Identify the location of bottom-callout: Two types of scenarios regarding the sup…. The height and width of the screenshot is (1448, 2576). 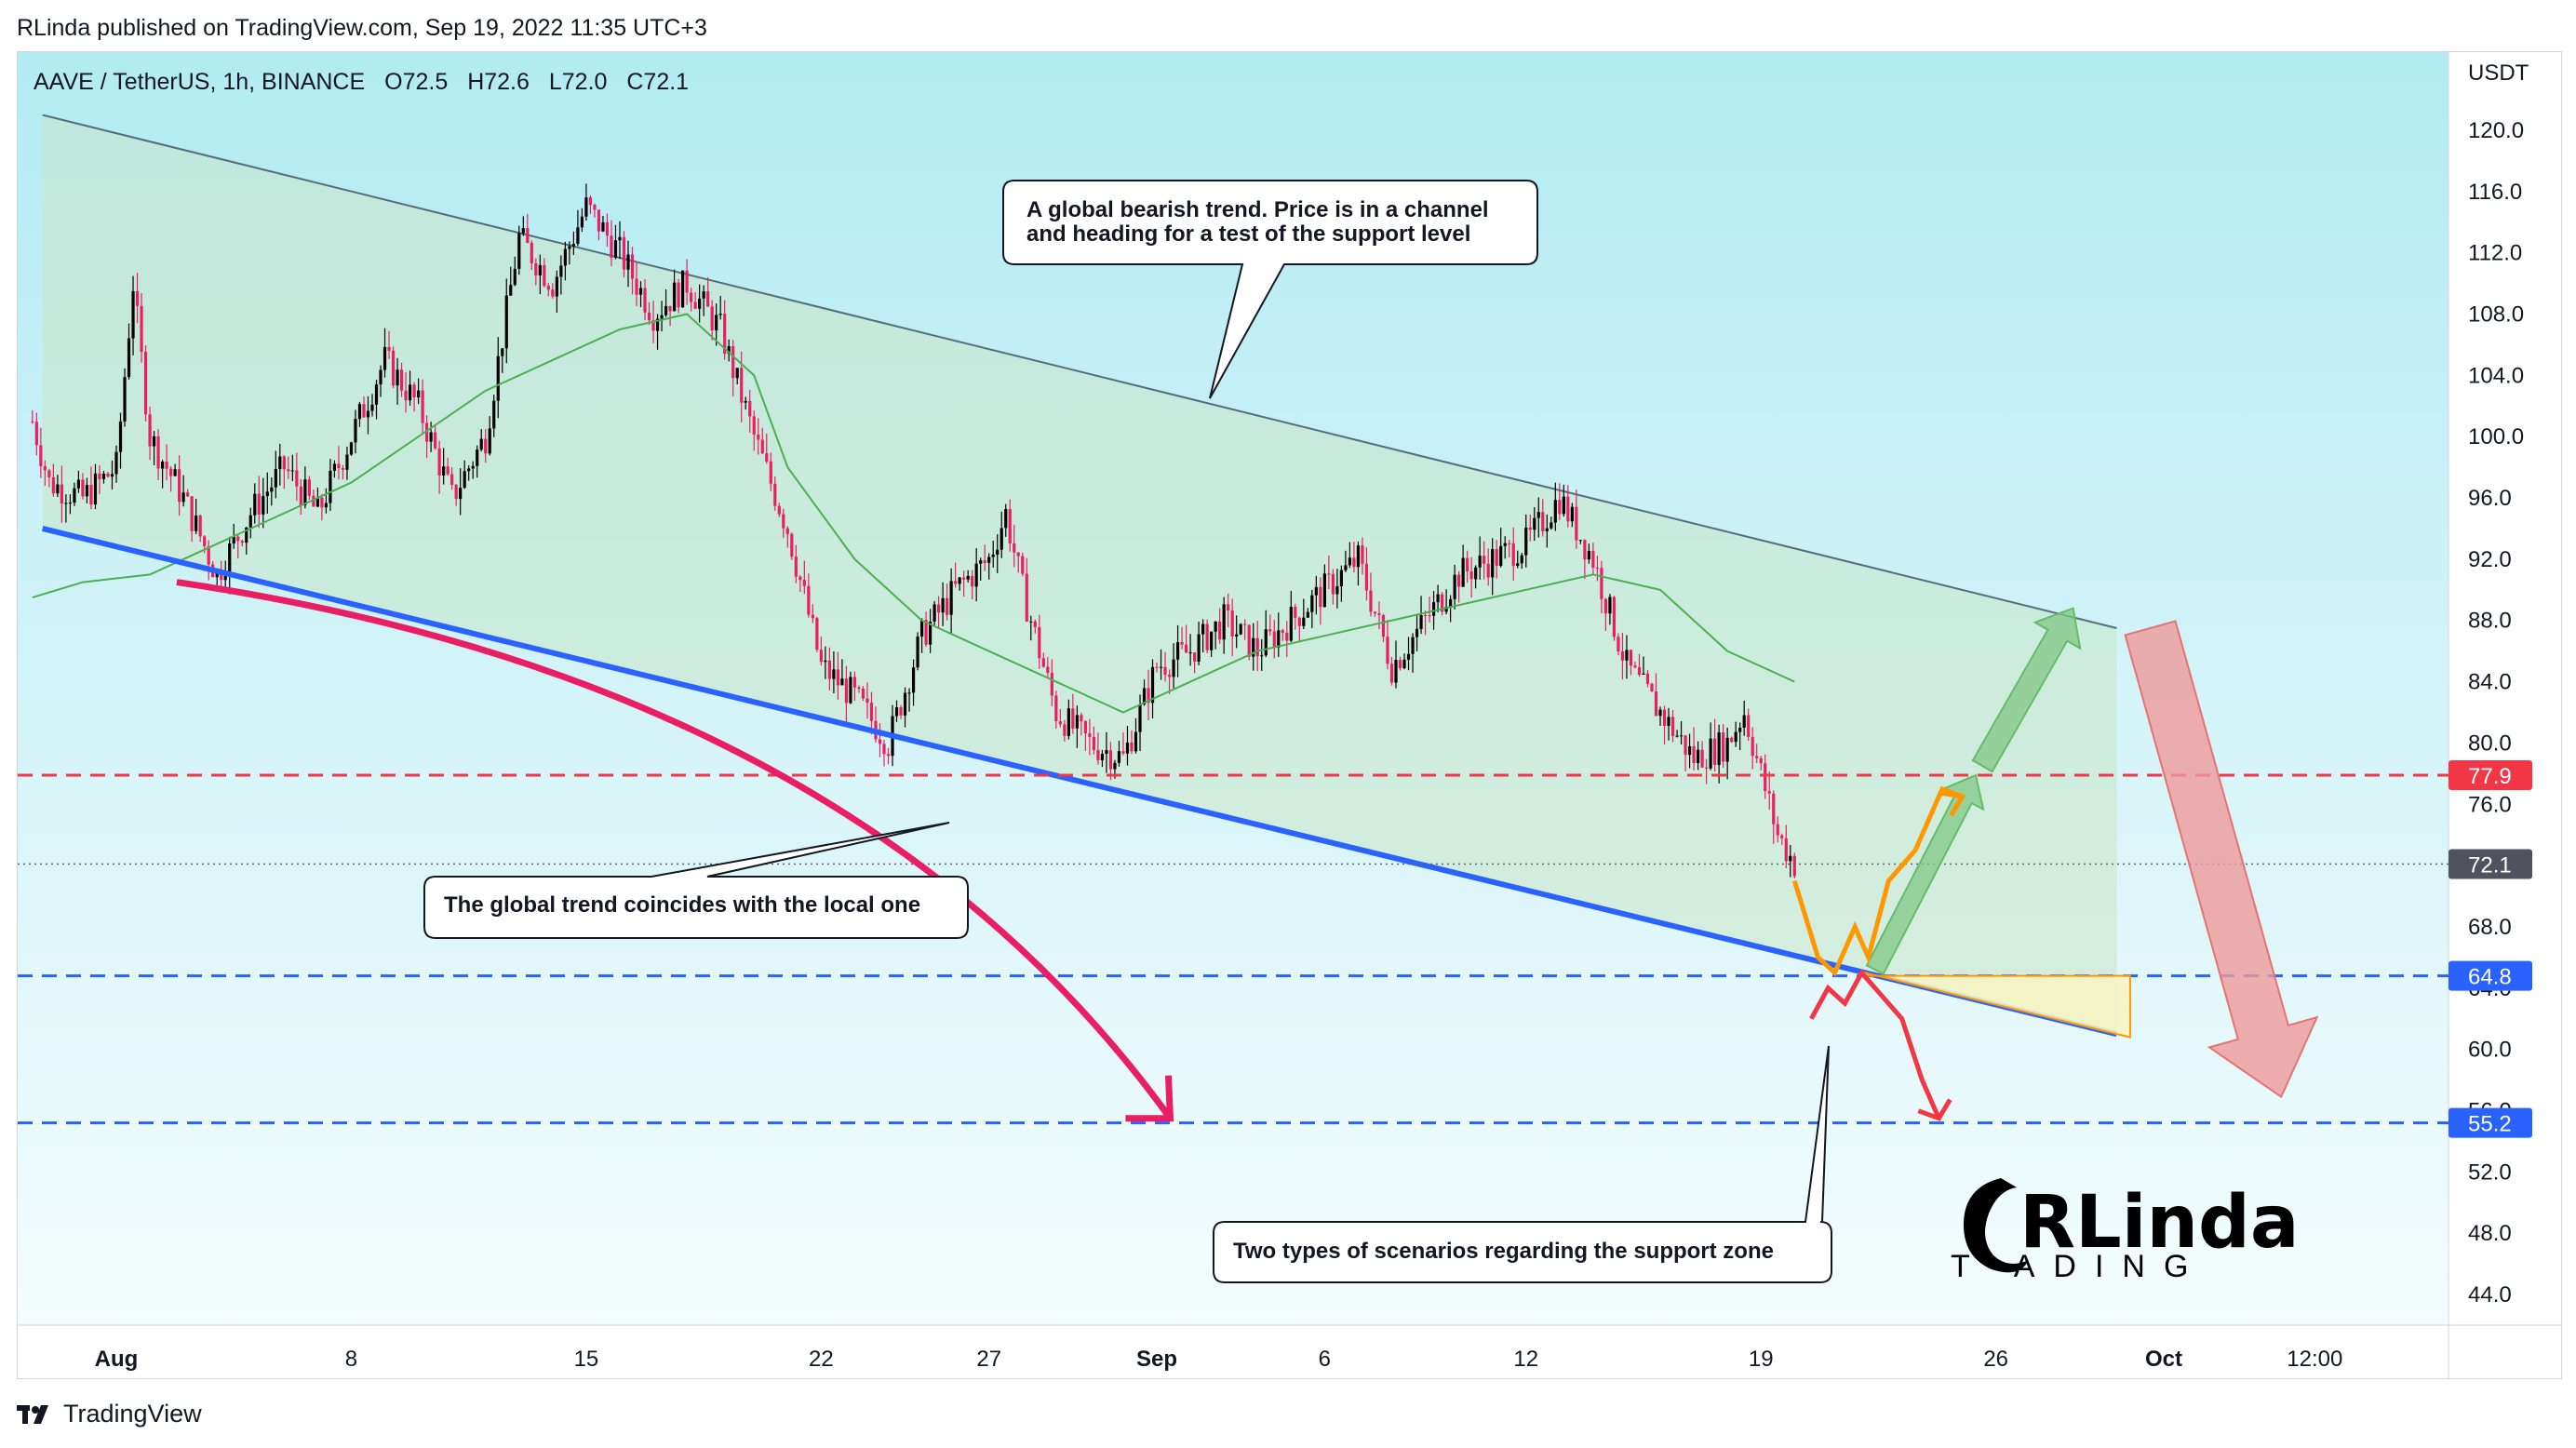
(1522, 1164).